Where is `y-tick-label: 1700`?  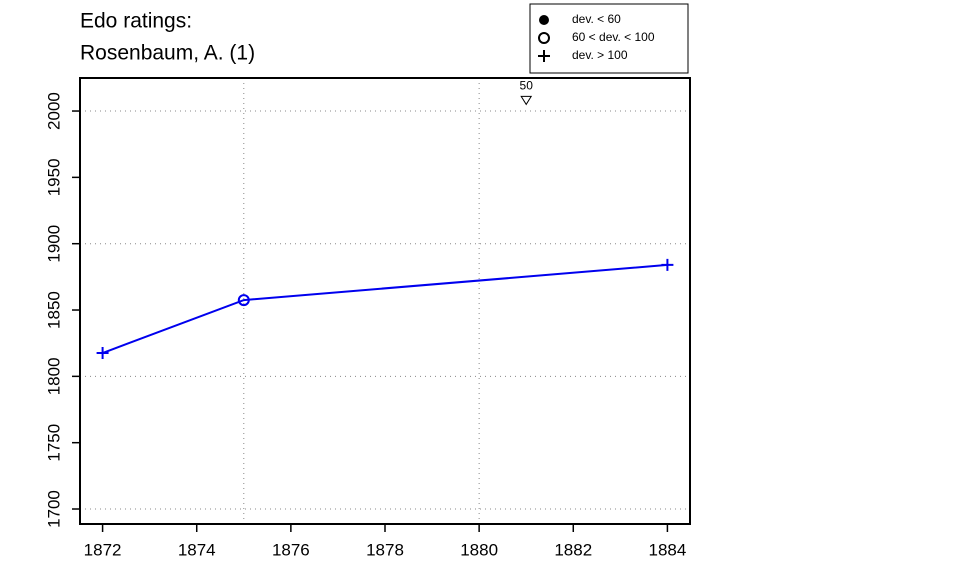 y-tick-label: 1700 is located at coordinates (53, 509).